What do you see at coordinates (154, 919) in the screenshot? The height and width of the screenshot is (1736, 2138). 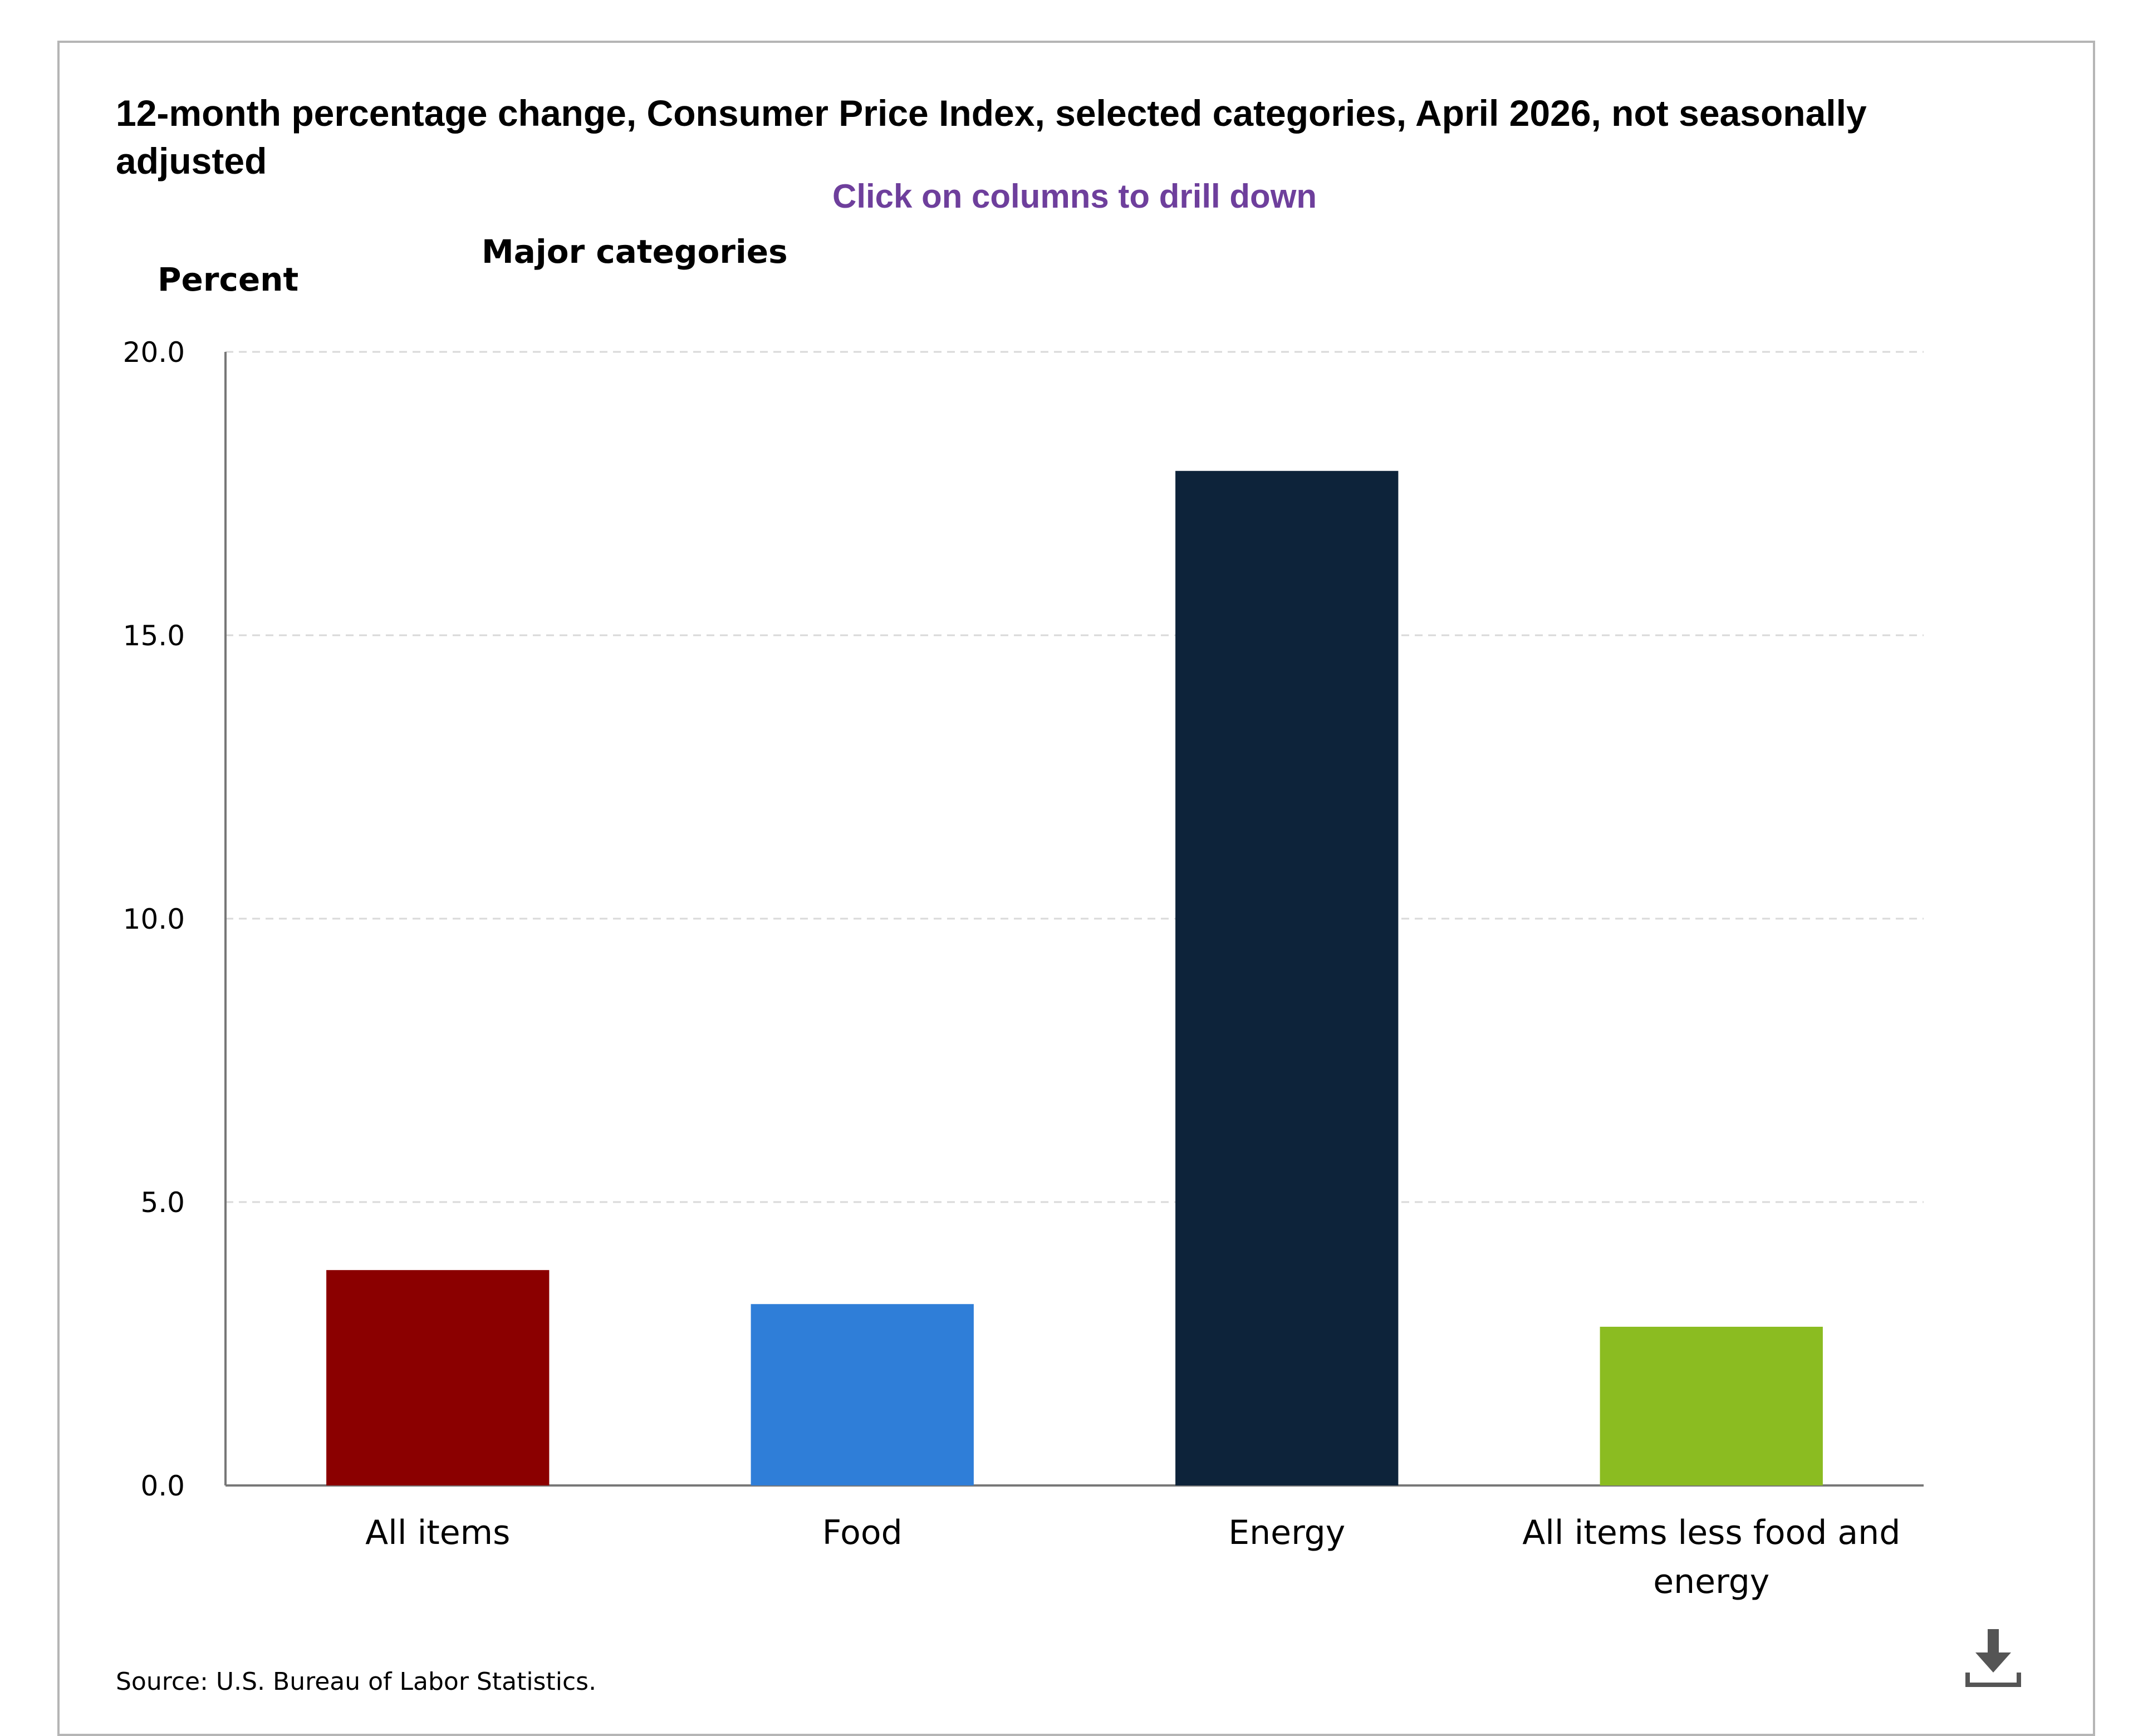 I see `y-tick-label: 10.0` at bounding box center [154, 919].